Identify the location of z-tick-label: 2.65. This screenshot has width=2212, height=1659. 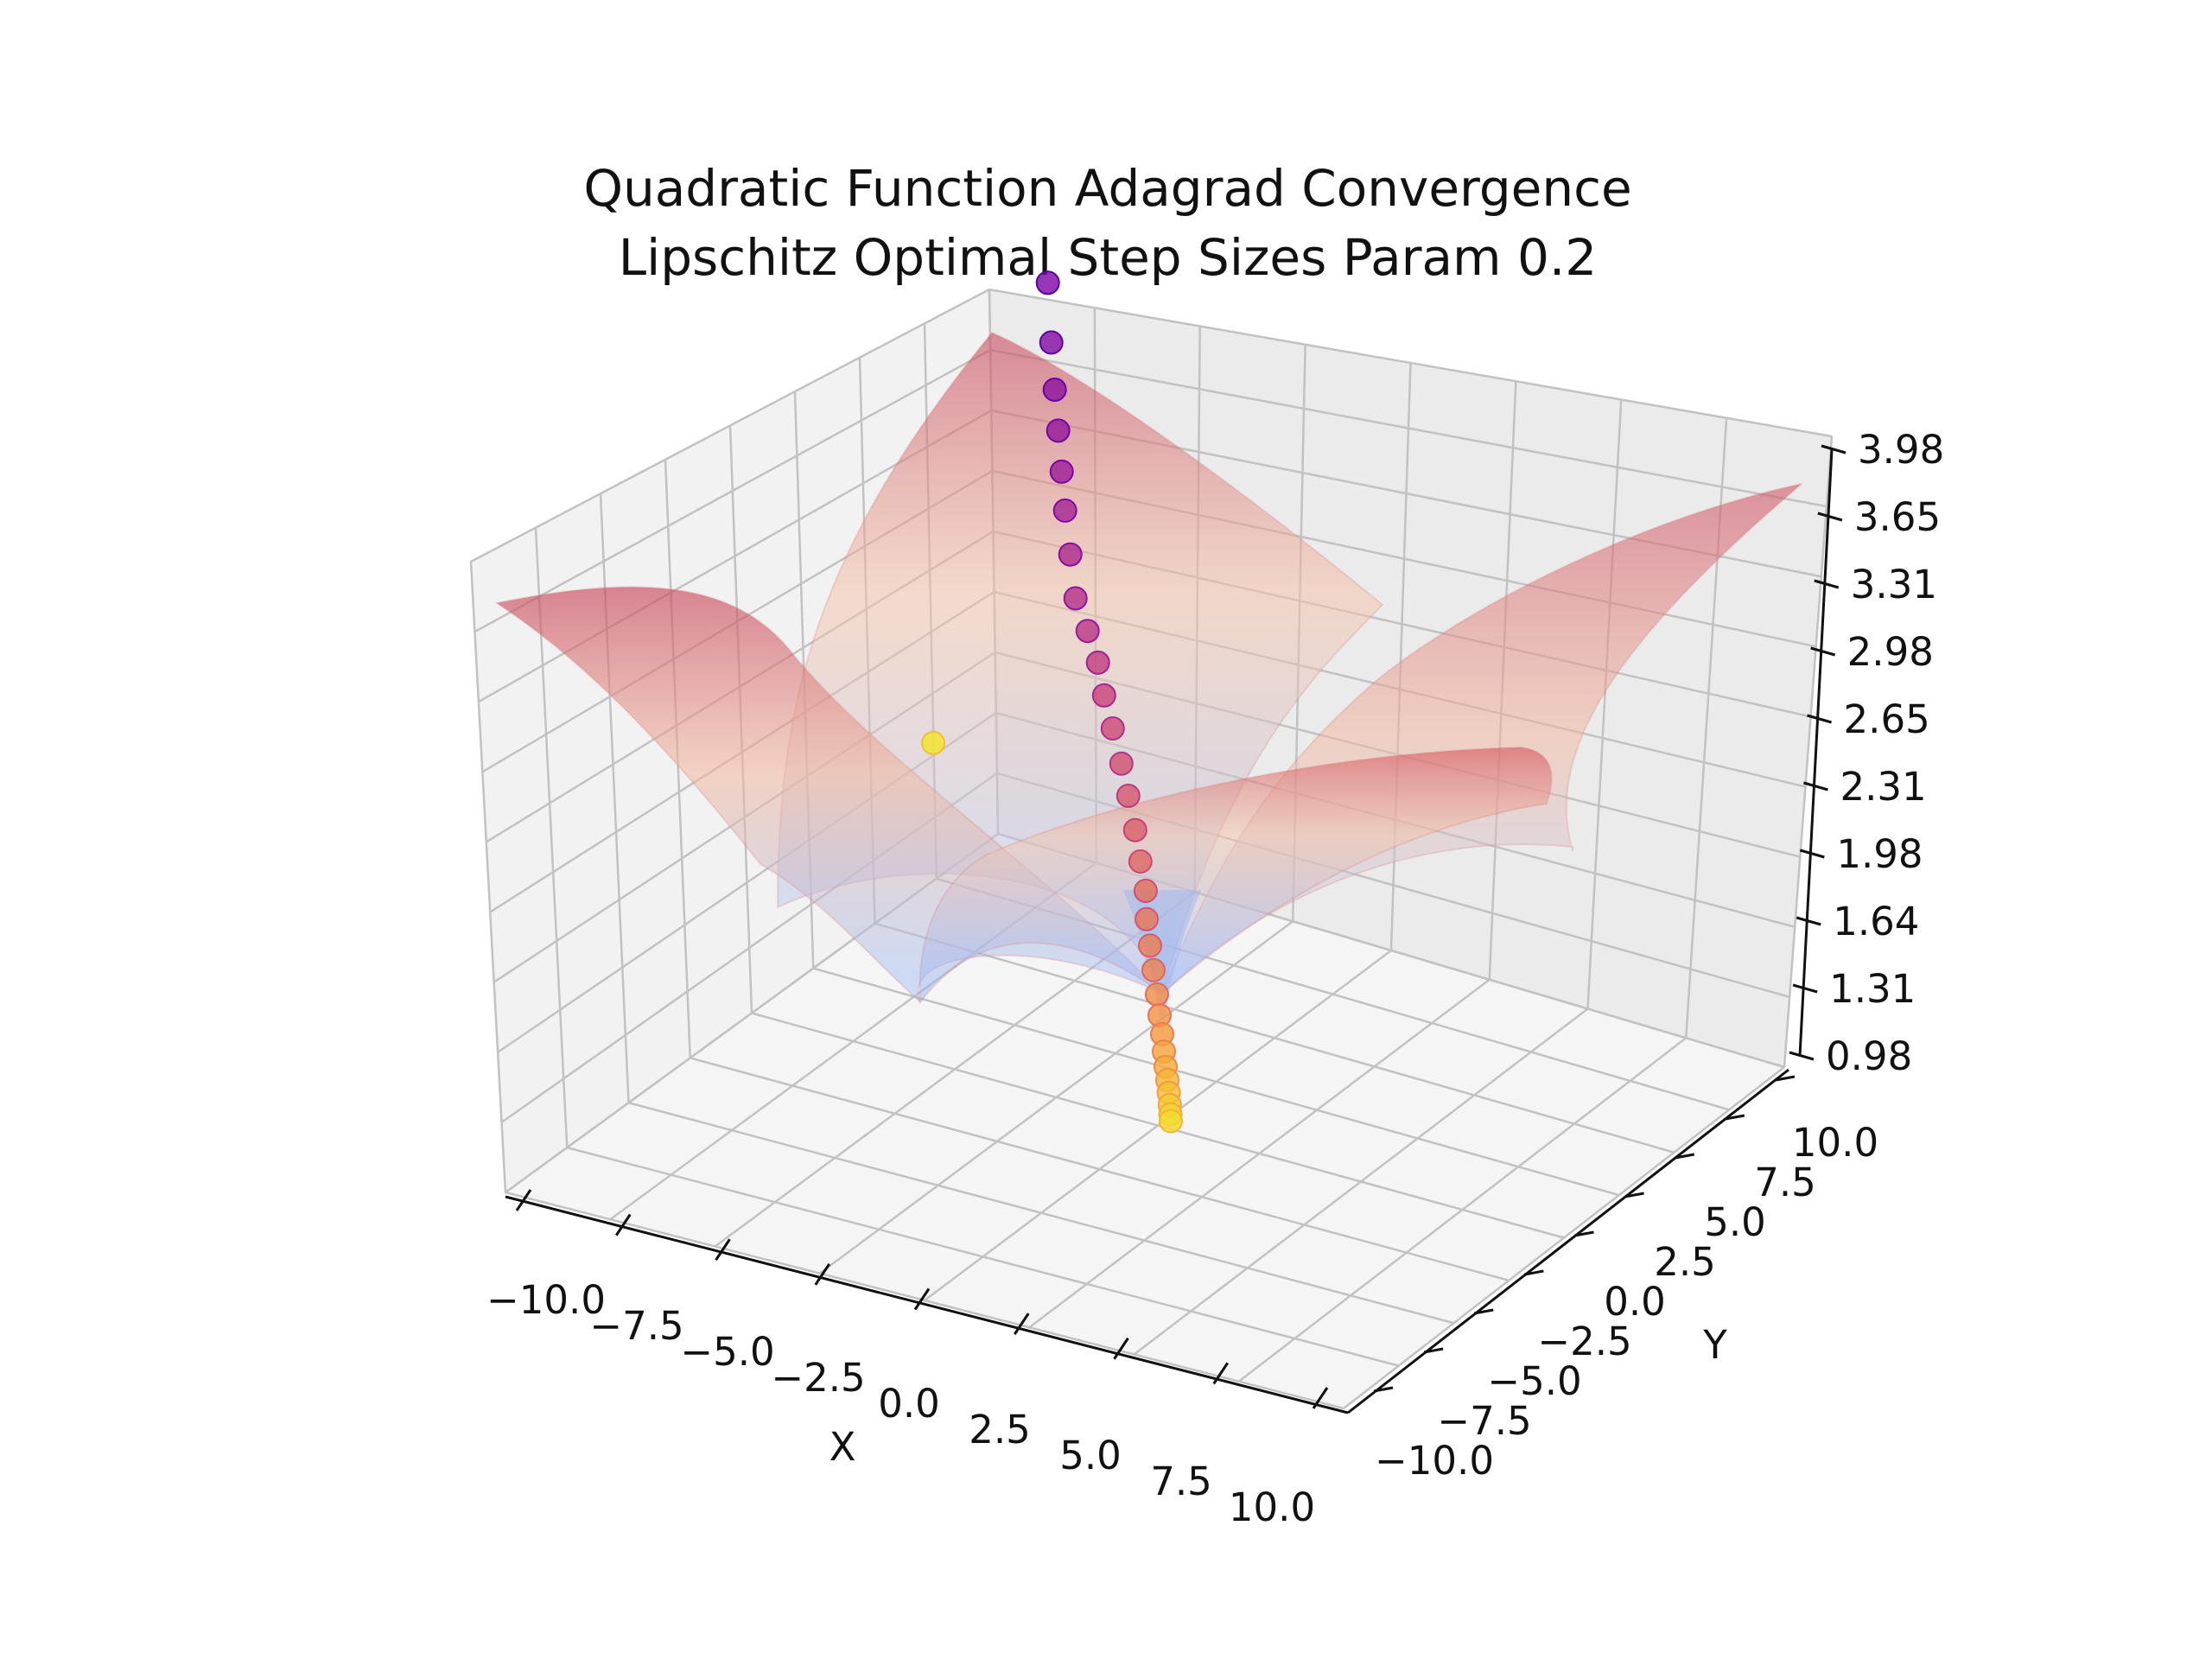
(1887, 719).